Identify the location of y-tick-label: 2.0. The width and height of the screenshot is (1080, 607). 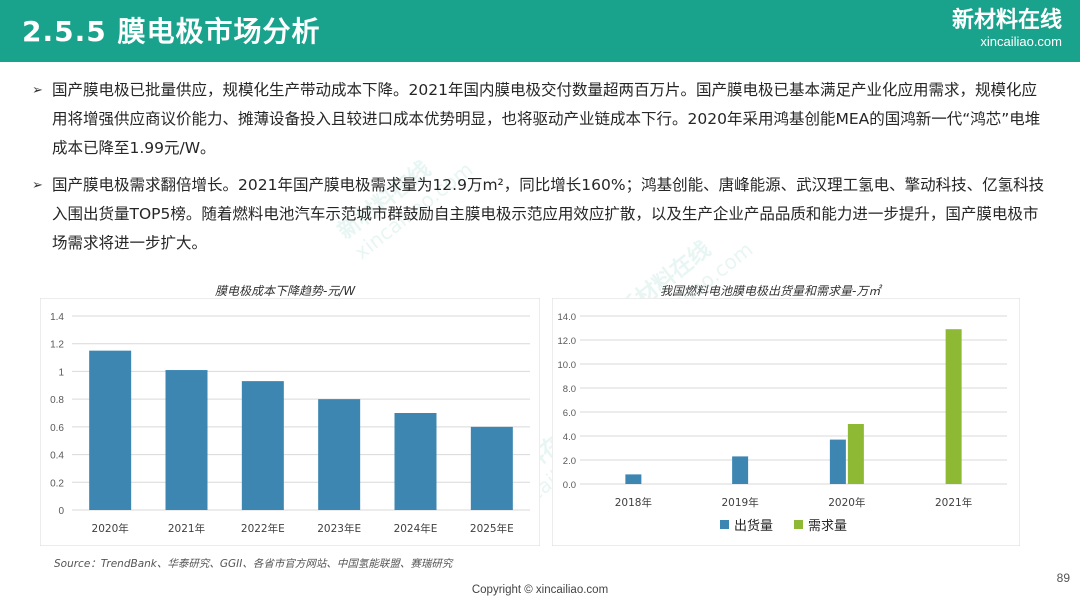
(569, 461).